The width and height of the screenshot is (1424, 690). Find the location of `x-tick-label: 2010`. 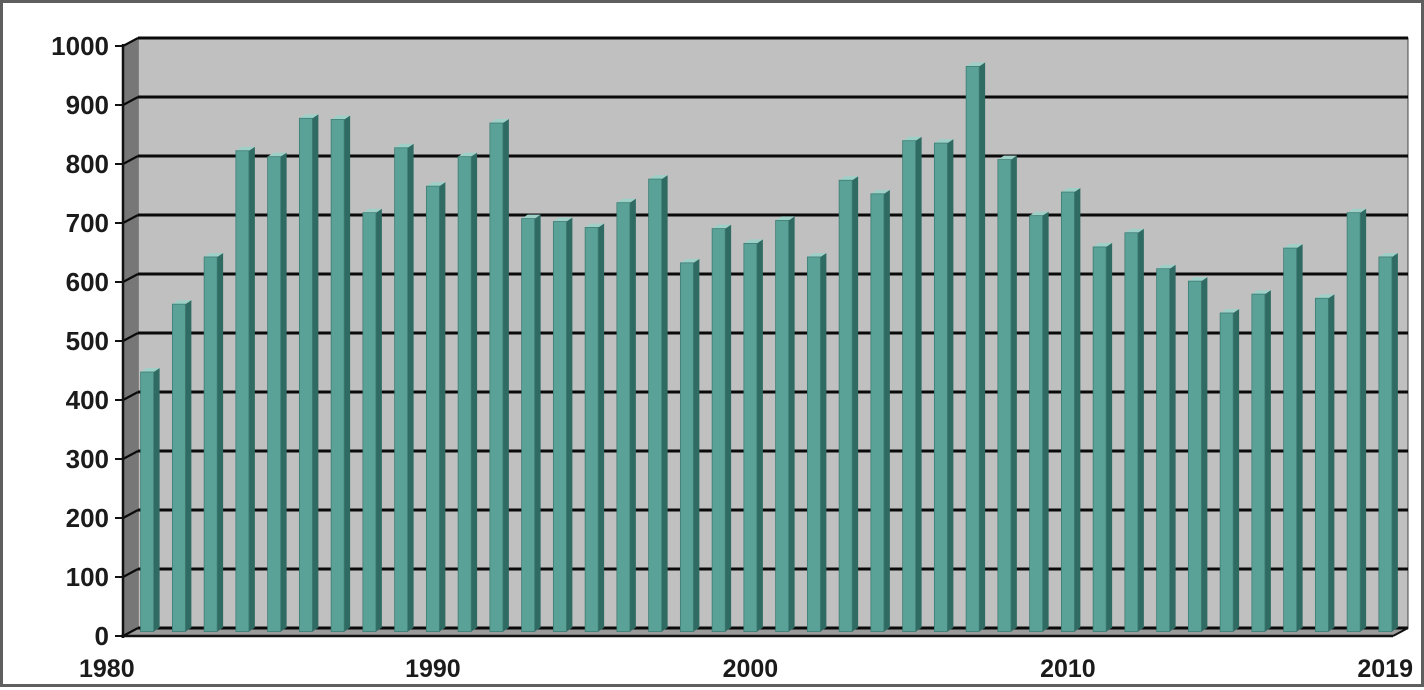

x-tick-label: 2010 is located at coordinates (1068, 669).